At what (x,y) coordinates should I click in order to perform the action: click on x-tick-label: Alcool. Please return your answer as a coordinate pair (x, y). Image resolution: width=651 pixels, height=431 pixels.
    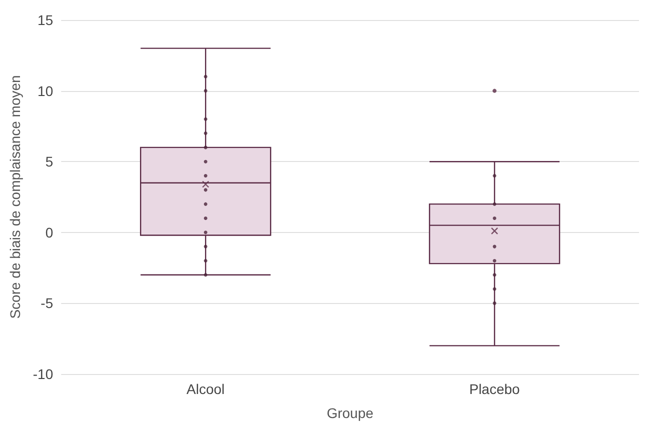
    Looking at the image, I should click on (205, 389).